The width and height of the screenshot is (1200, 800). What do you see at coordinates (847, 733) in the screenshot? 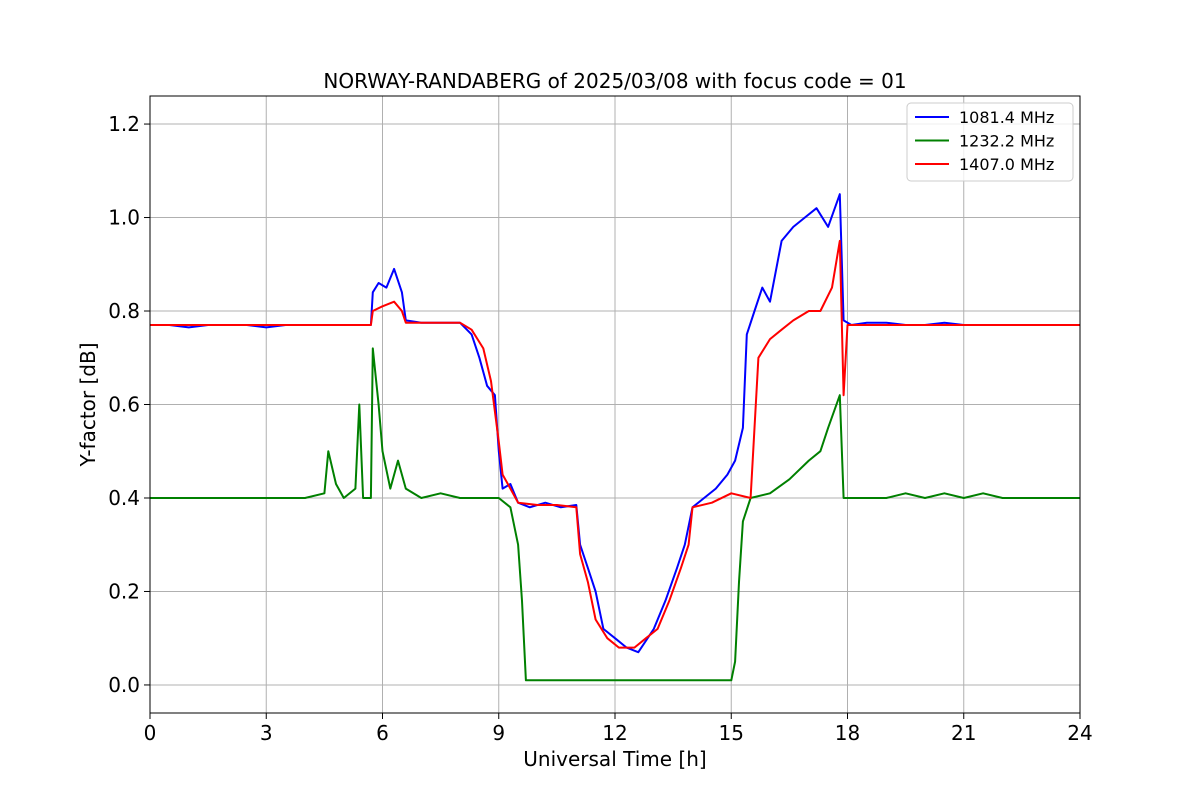
I see `x-tick-label: 18` at bounding box center [847, 733].